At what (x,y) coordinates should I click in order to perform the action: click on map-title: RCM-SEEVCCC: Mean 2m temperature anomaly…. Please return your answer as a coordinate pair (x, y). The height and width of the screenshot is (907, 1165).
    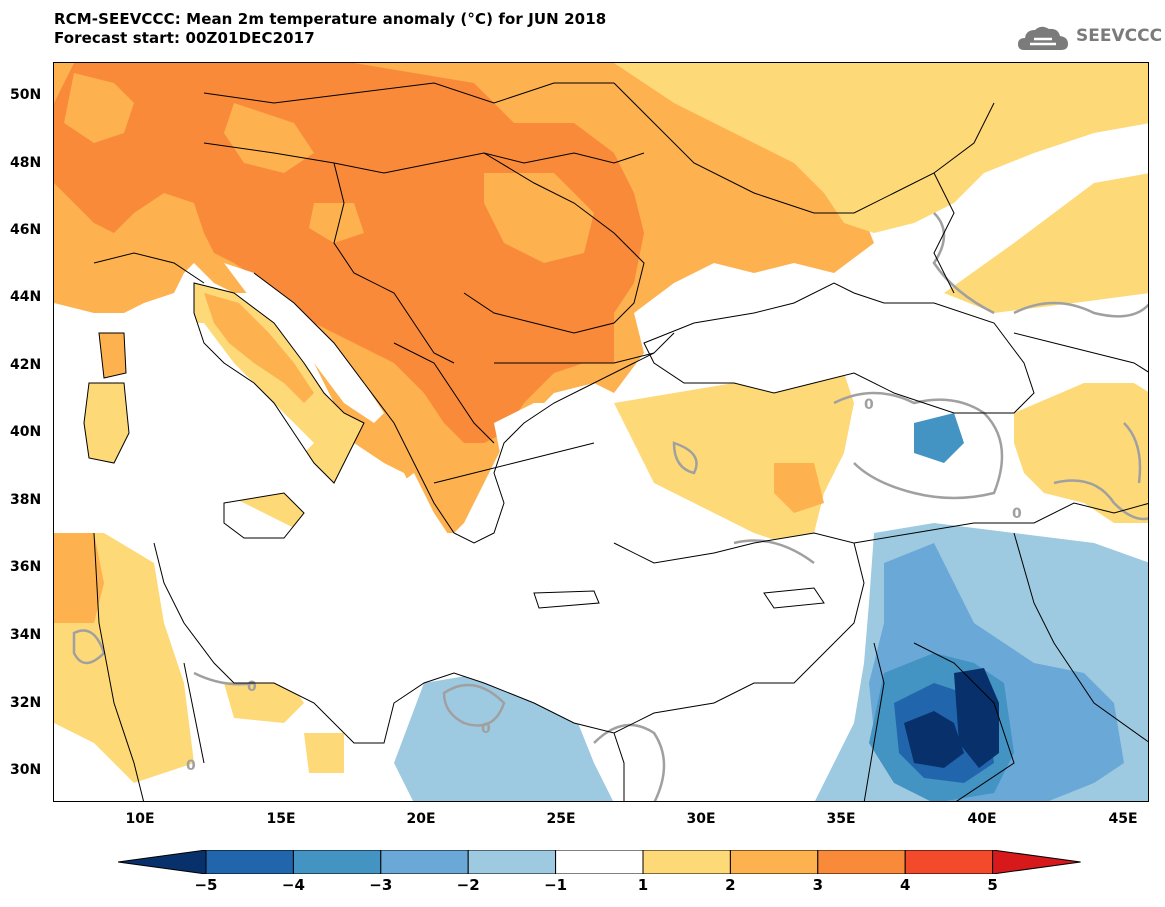
    Looking at the image, I should click on (330, 29).